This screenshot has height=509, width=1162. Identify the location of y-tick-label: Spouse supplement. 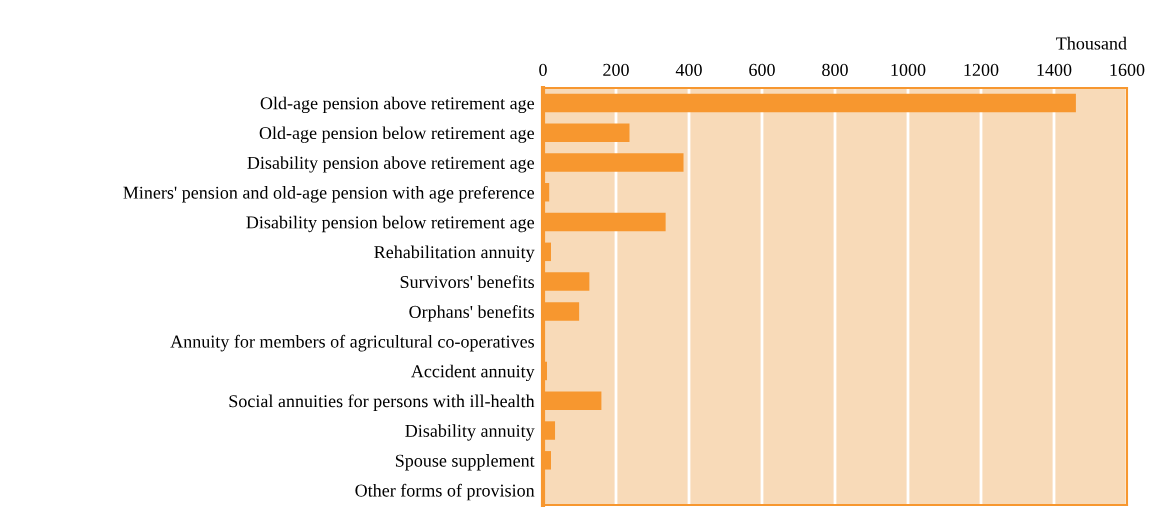
(465, 462).